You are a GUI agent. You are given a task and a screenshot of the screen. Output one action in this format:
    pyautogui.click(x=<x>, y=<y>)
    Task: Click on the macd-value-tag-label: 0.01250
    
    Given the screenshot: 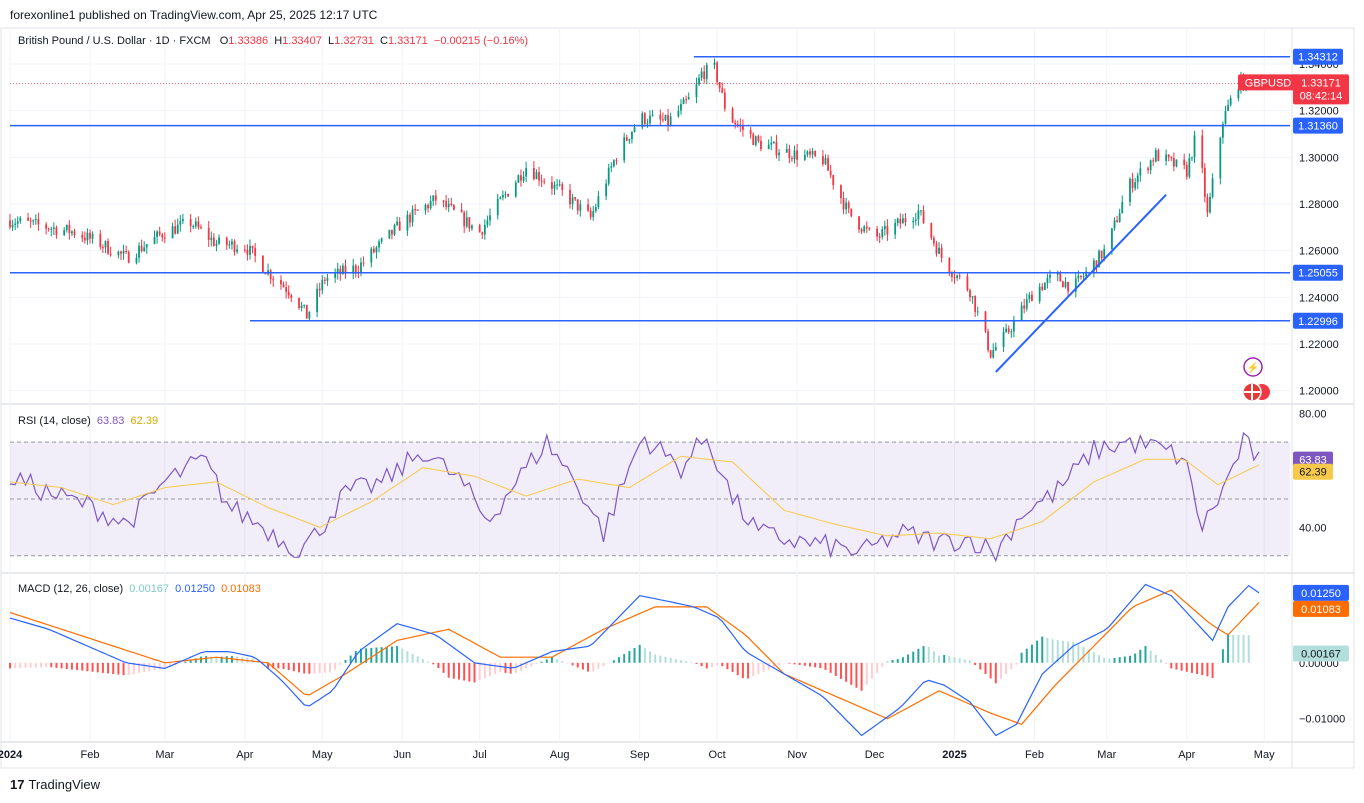 What is the action you would take?
    pyautogui.click(x=1321, y=594)
    